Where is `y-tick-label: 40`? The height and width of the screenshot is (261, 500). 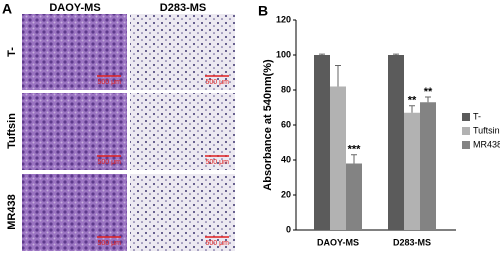 y-tick-label: 40 is located at coordinates (286, 159).